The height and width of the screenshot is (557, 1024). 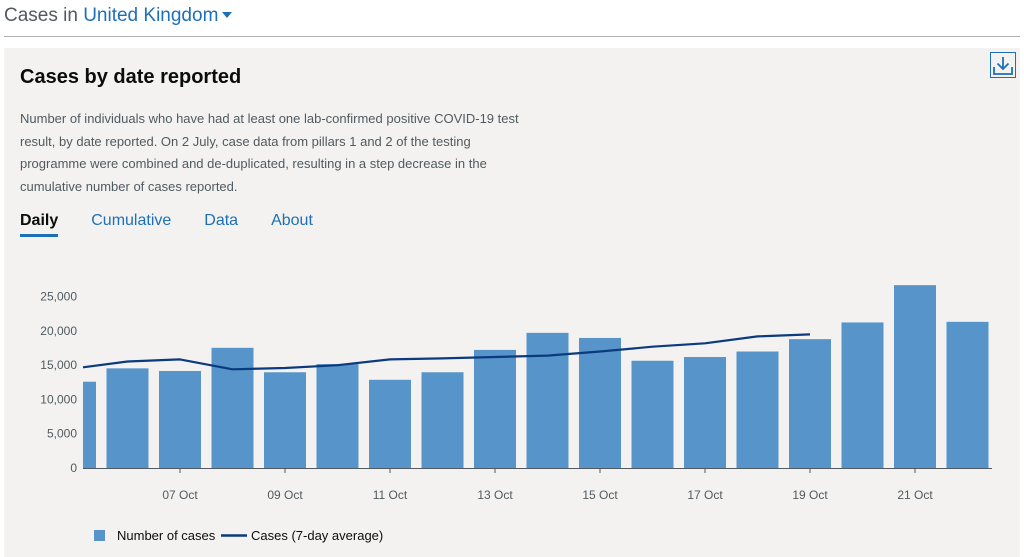 What do you see at coordinates (58, 297) in the screenshot?
I see `y-tick-label: 25,000` at bounding box center [58, 297].